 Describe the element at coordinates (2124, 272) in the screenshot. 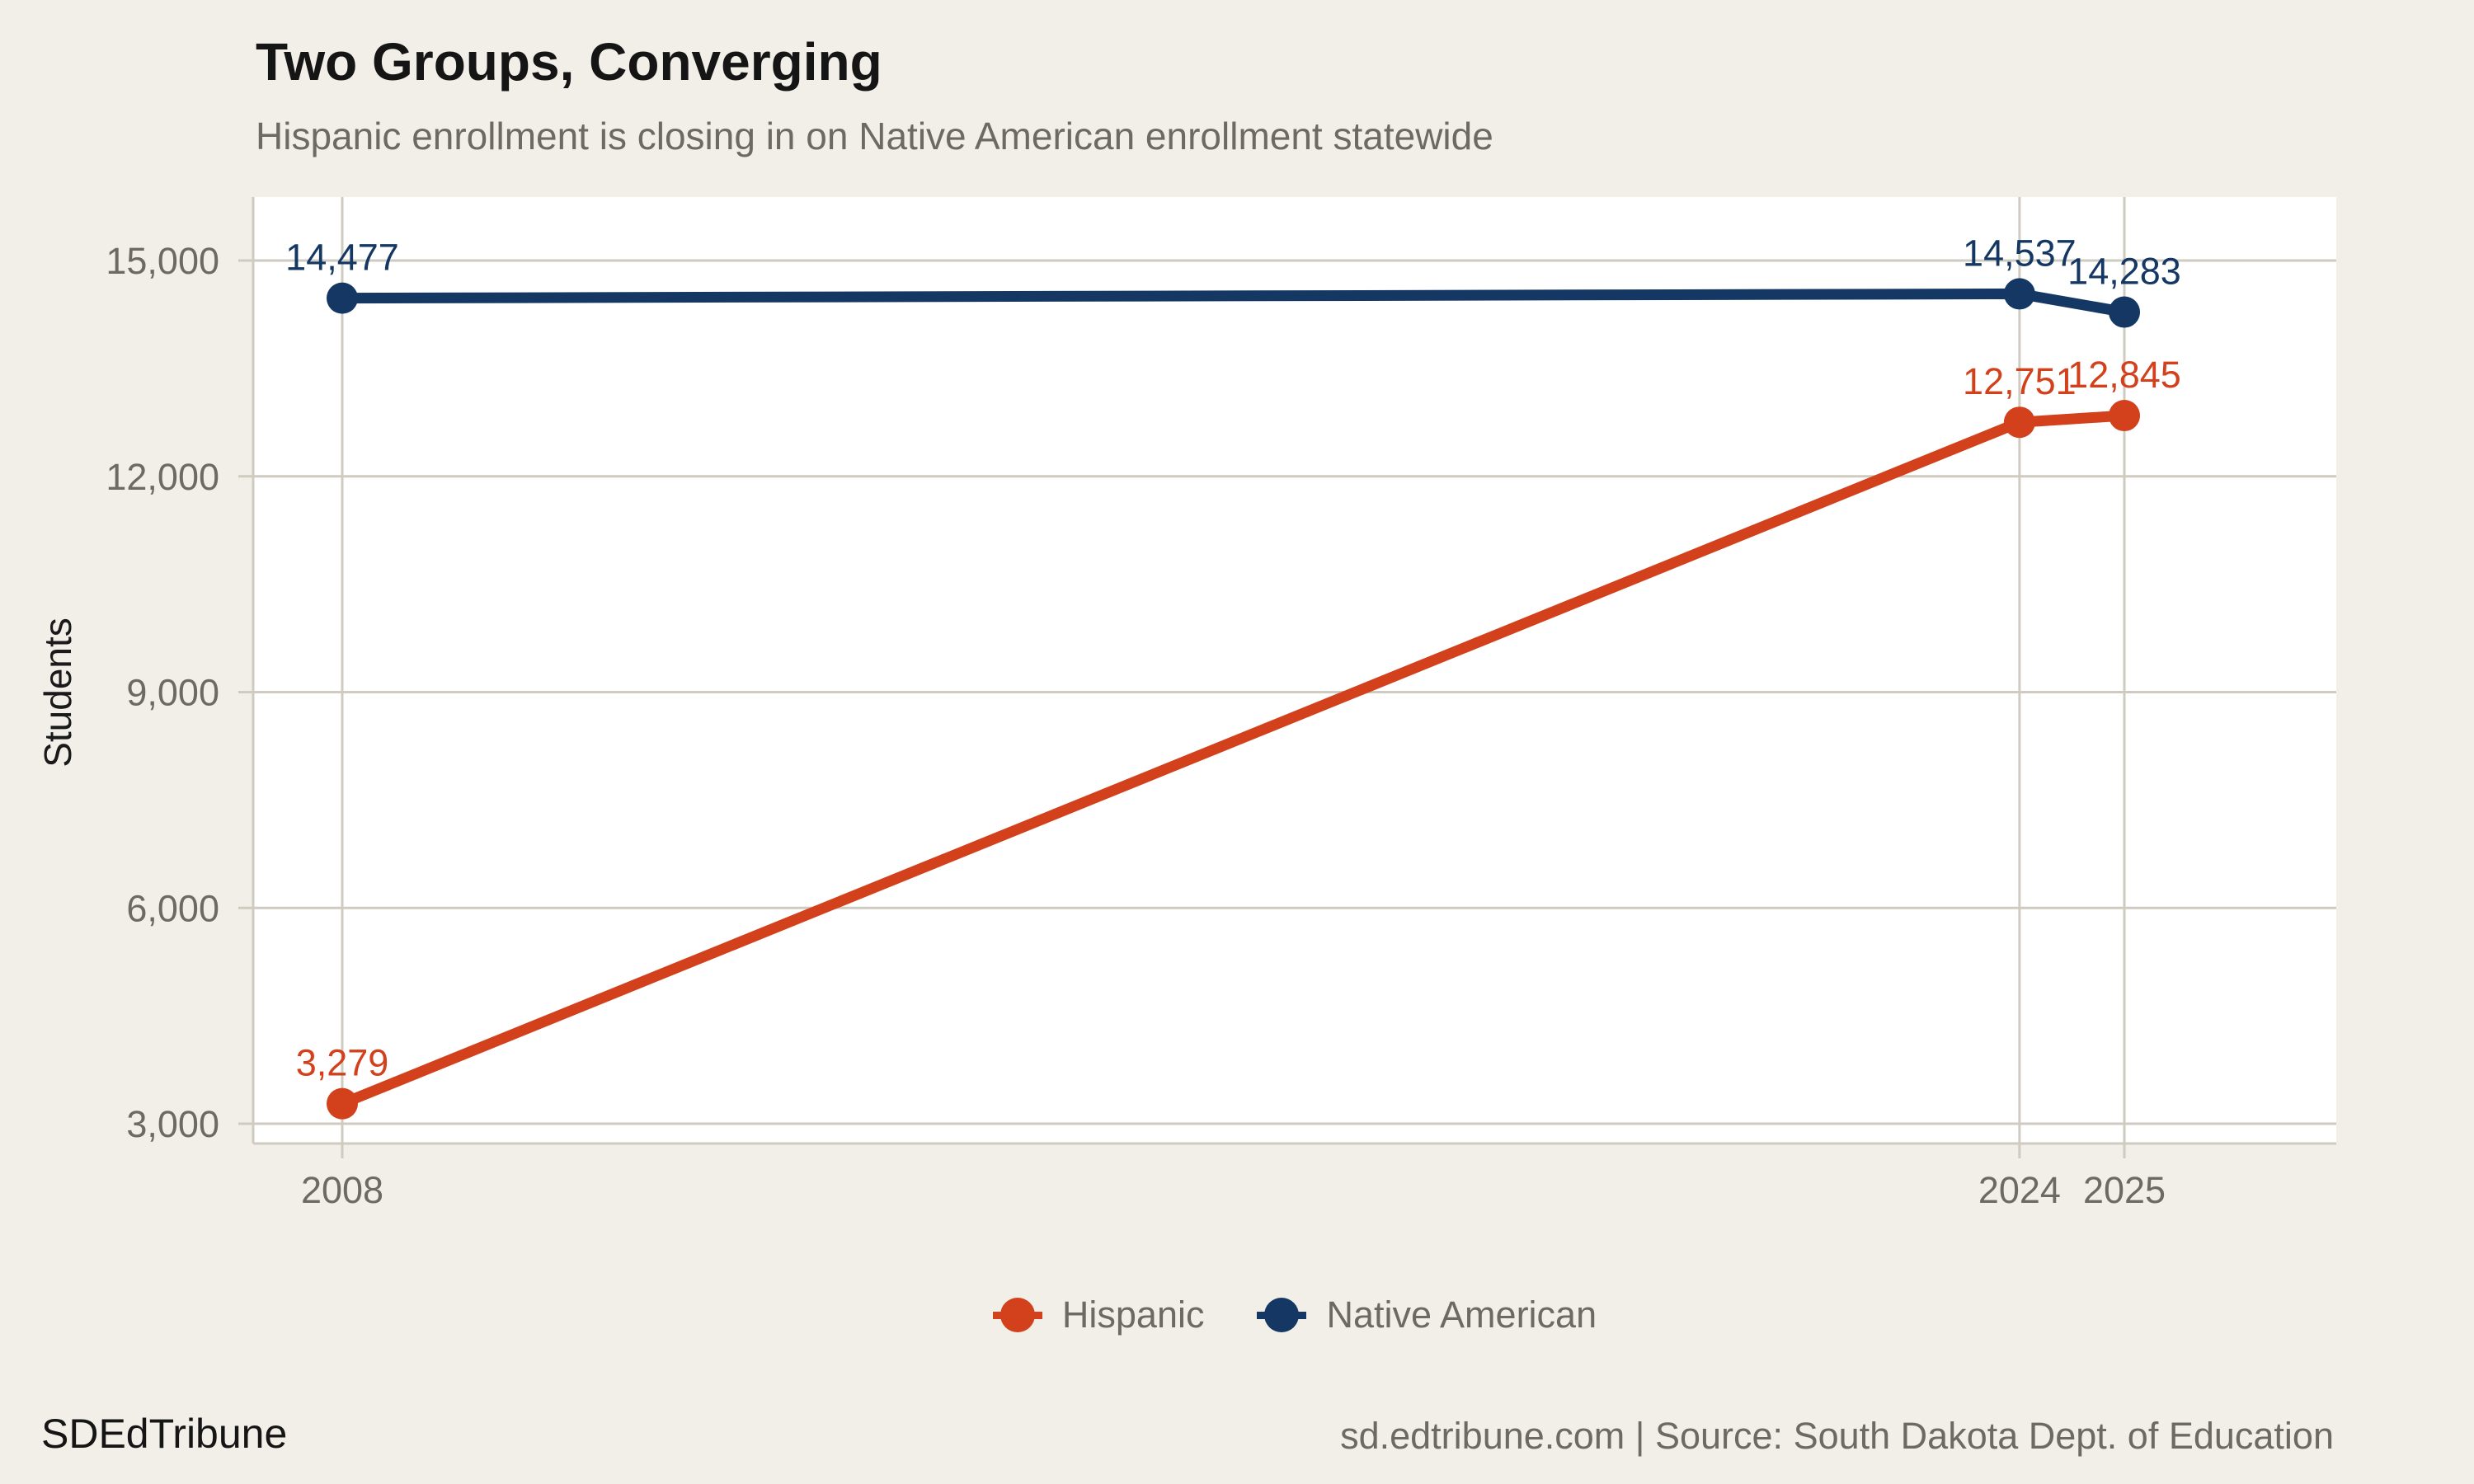

I see `data-label-native-american-2025: 14,283` at that location.